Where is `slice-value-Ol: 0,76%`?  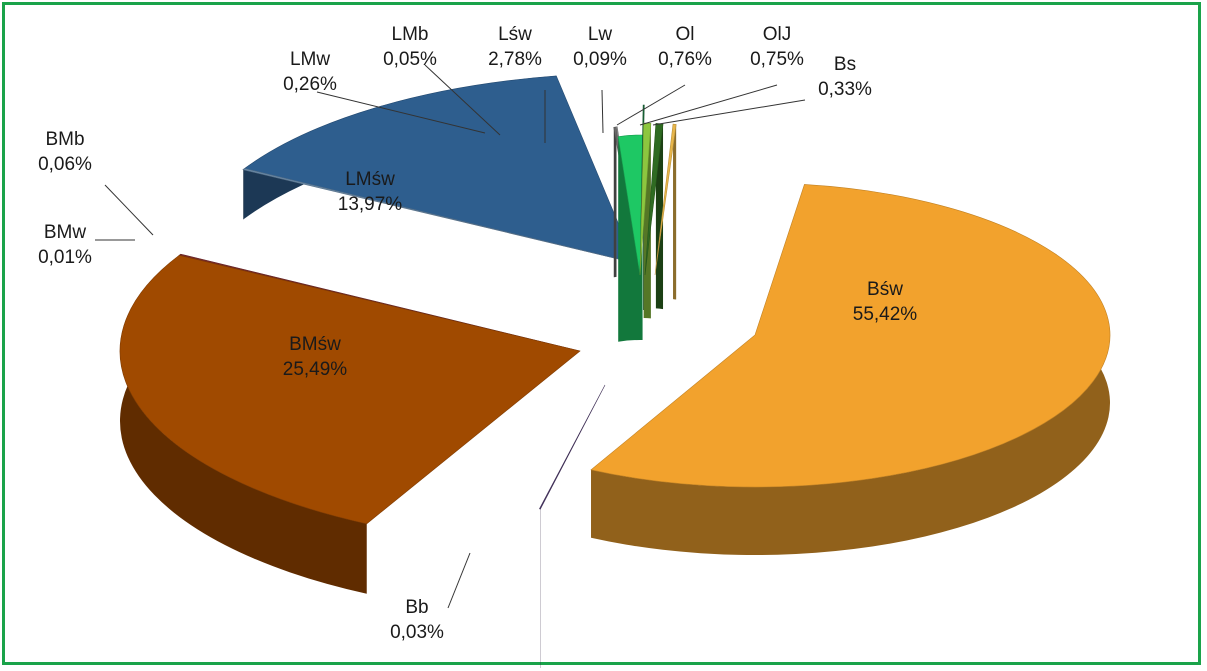
slice-value-Ol: 0,76% is located at coordinates (685, 59).